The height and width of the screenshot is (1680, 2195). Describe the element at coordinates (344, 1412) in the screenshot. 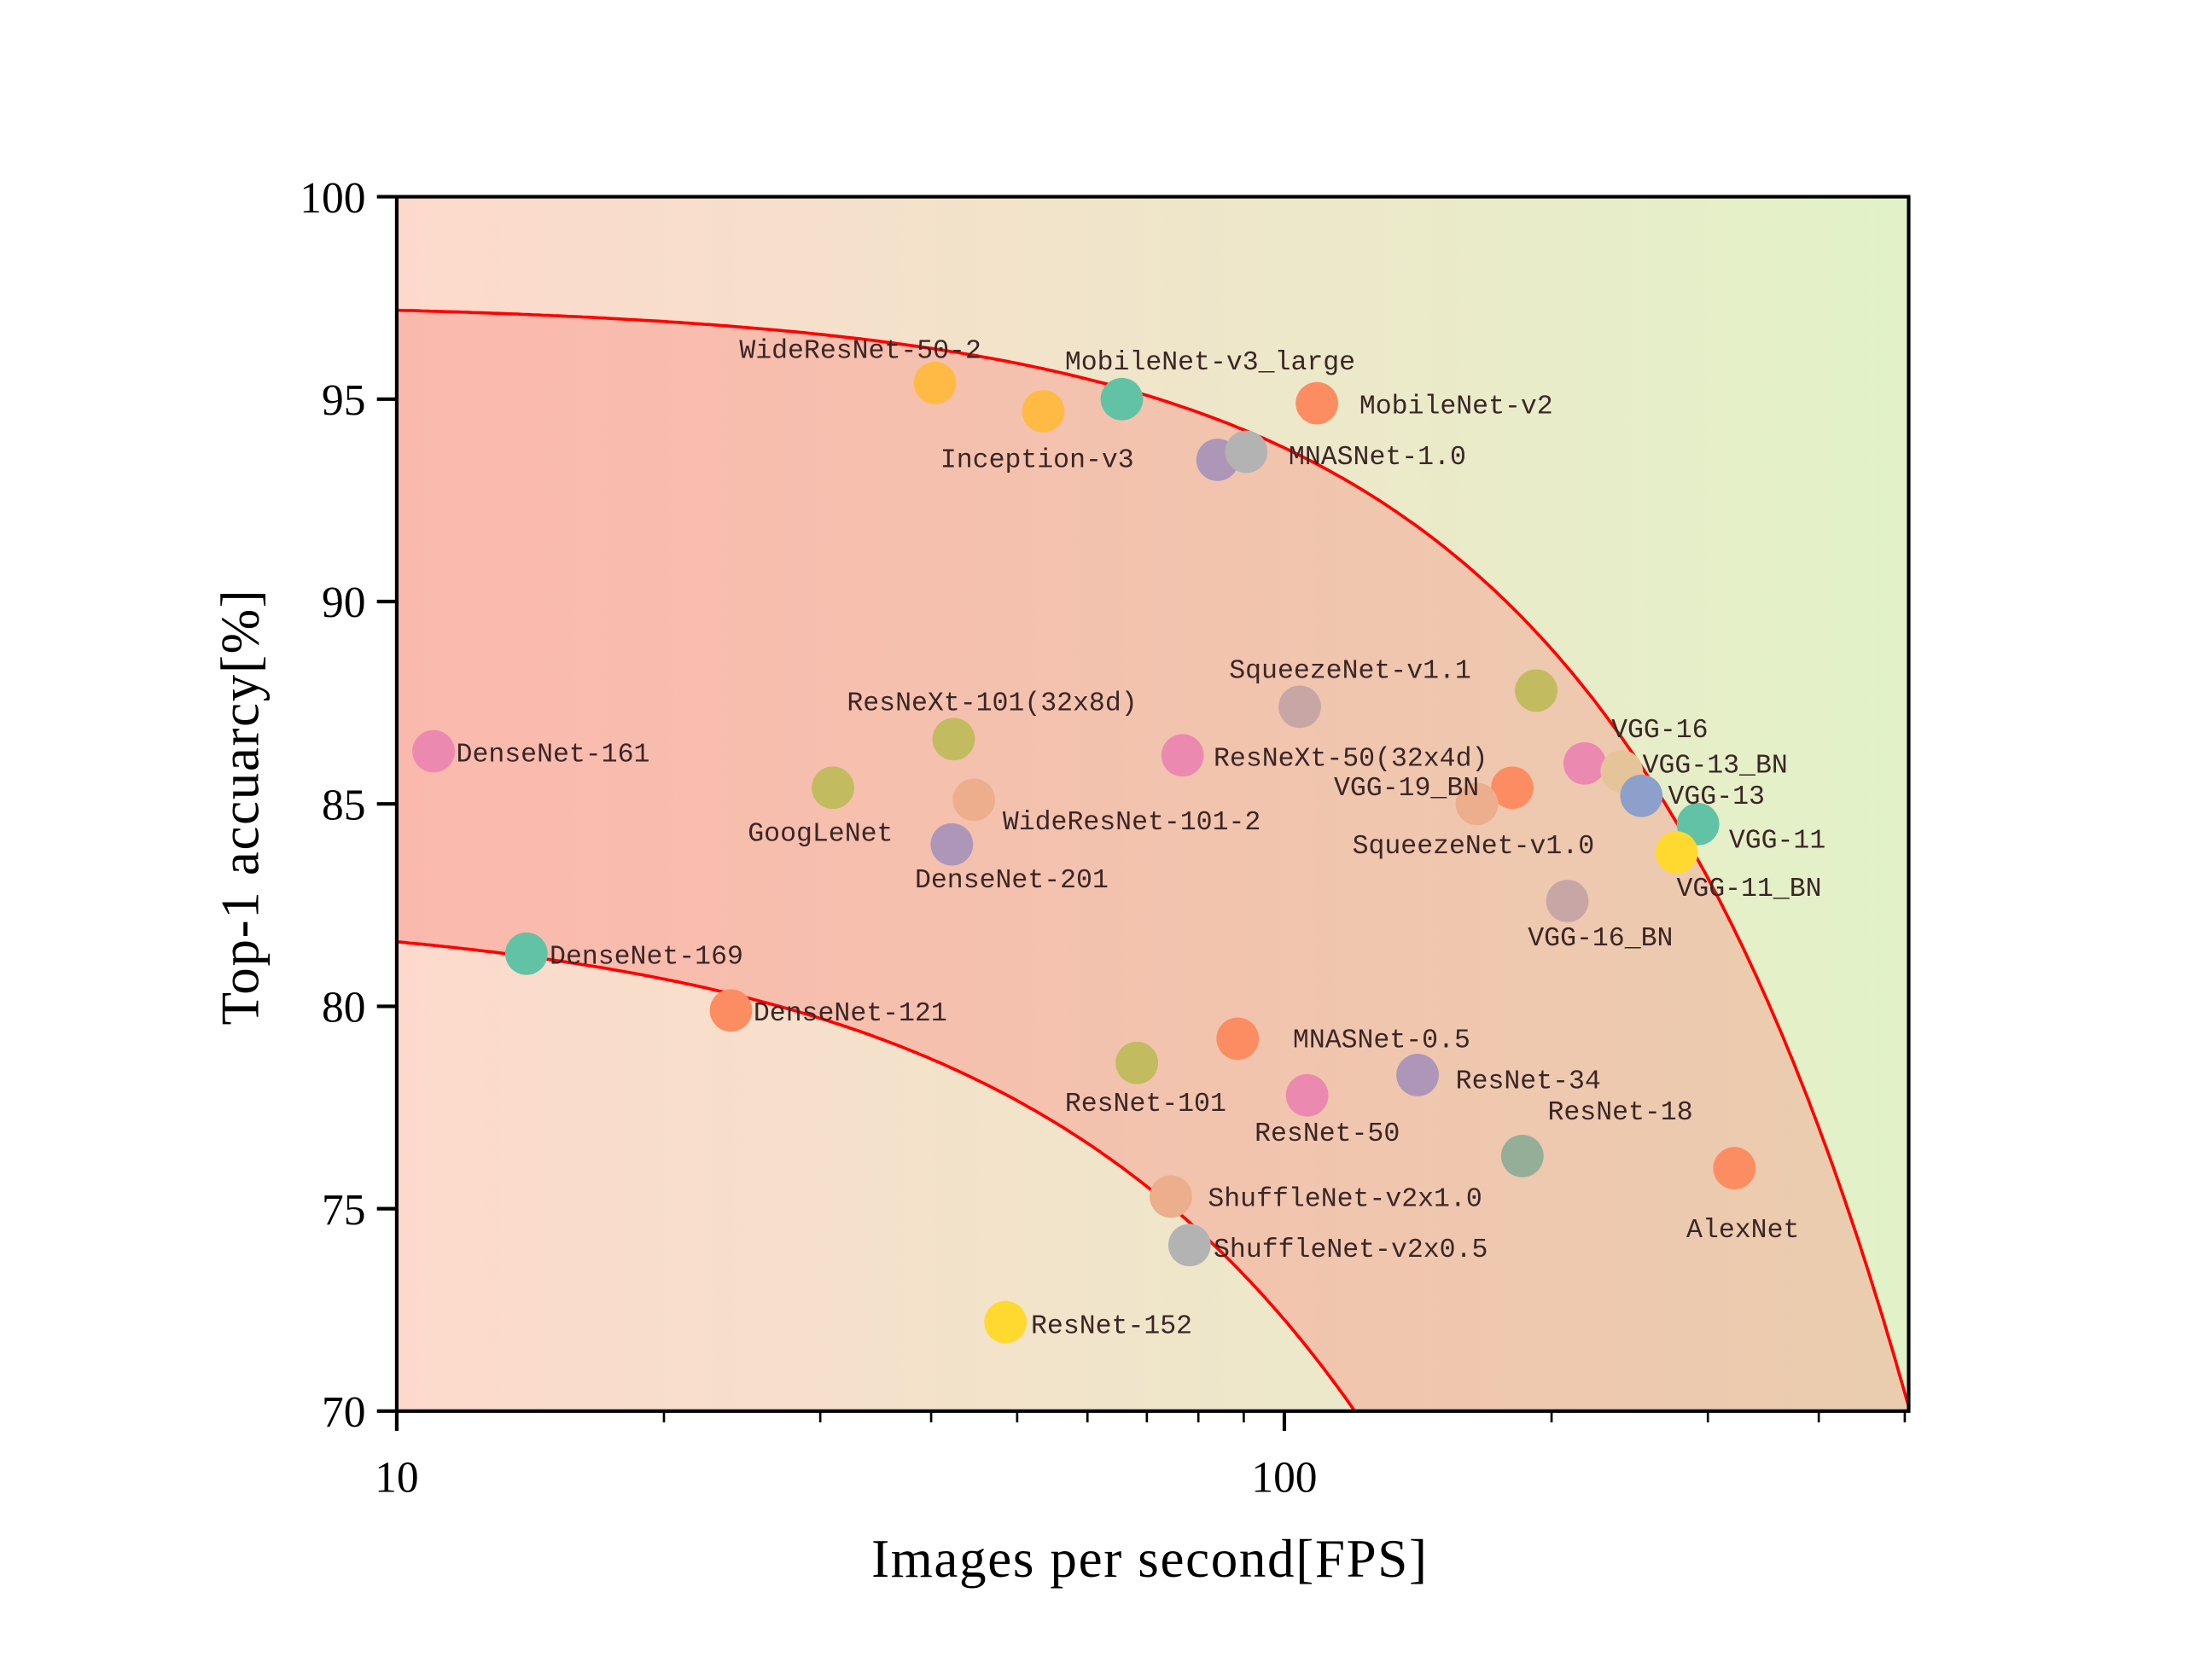

I see `y-tick-label: 70` at that location.